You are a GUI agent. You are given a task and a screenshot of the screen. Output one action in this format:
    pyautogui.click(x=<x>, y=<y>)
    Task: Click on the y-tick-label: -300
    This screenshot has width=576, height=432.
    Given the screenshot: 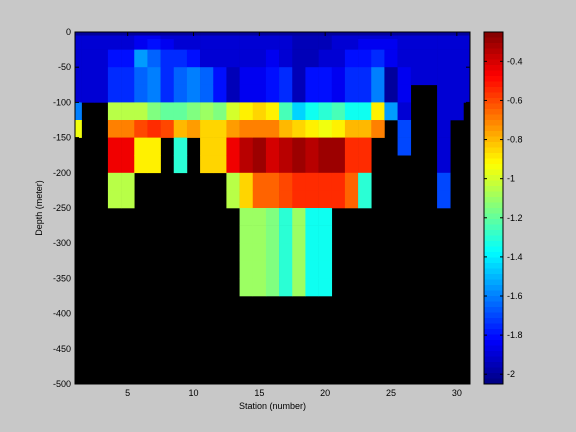 What is the action you would take?
    pyautogui.click(x=62, y=243)
    